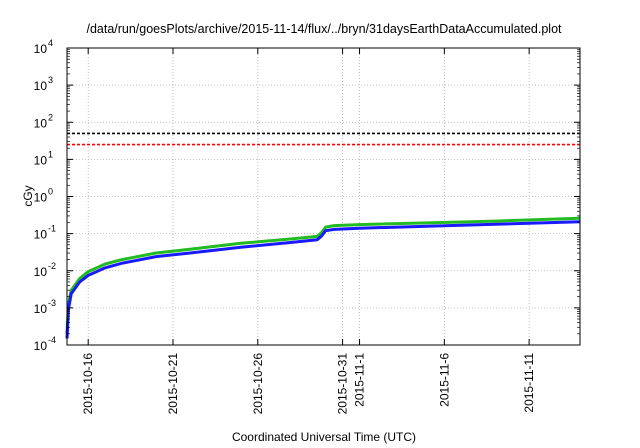 The image size is (640, 448). I want to click on y-tick-exponent: 0, so click(50, 192).